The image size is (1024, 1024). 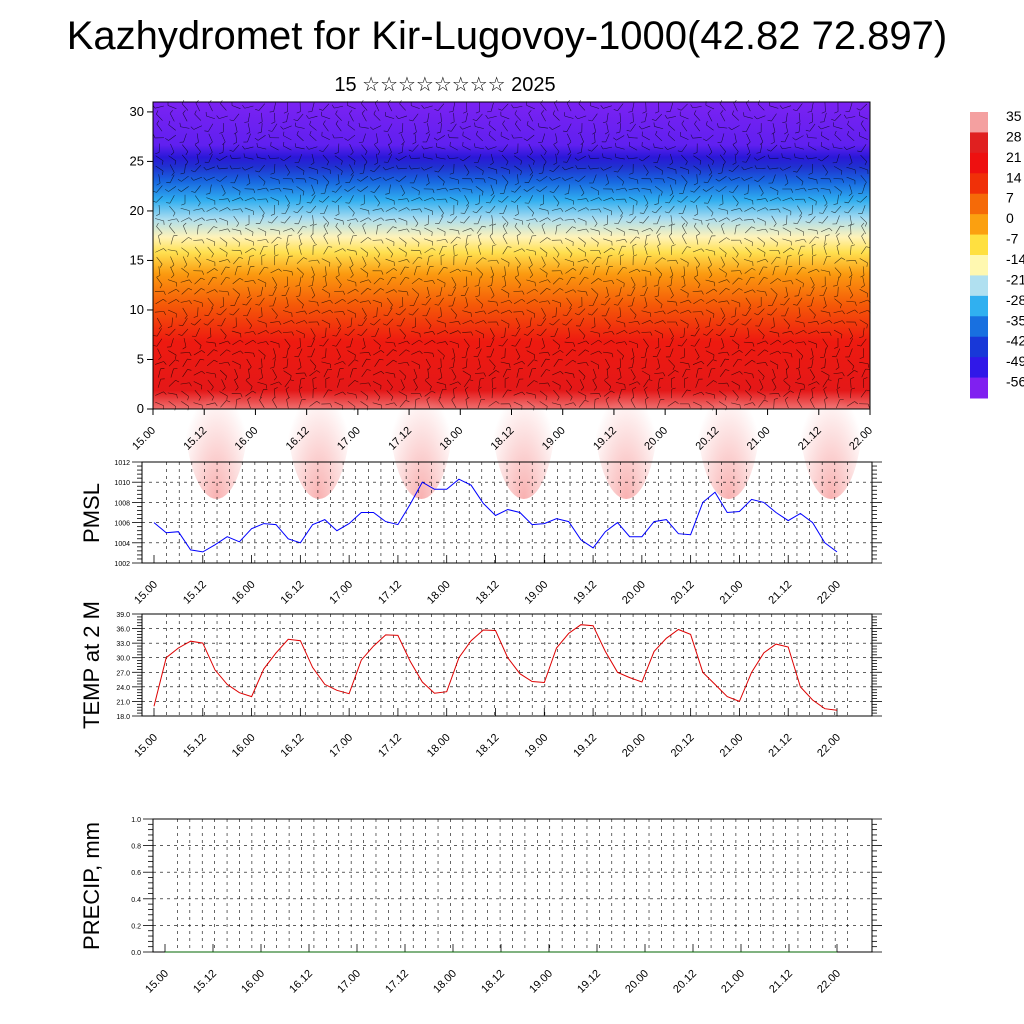 What do you see at coordinates (253, 982) in the screenshot?
I see `x-tick-label: 16.00` at bounding box center [253, 982].